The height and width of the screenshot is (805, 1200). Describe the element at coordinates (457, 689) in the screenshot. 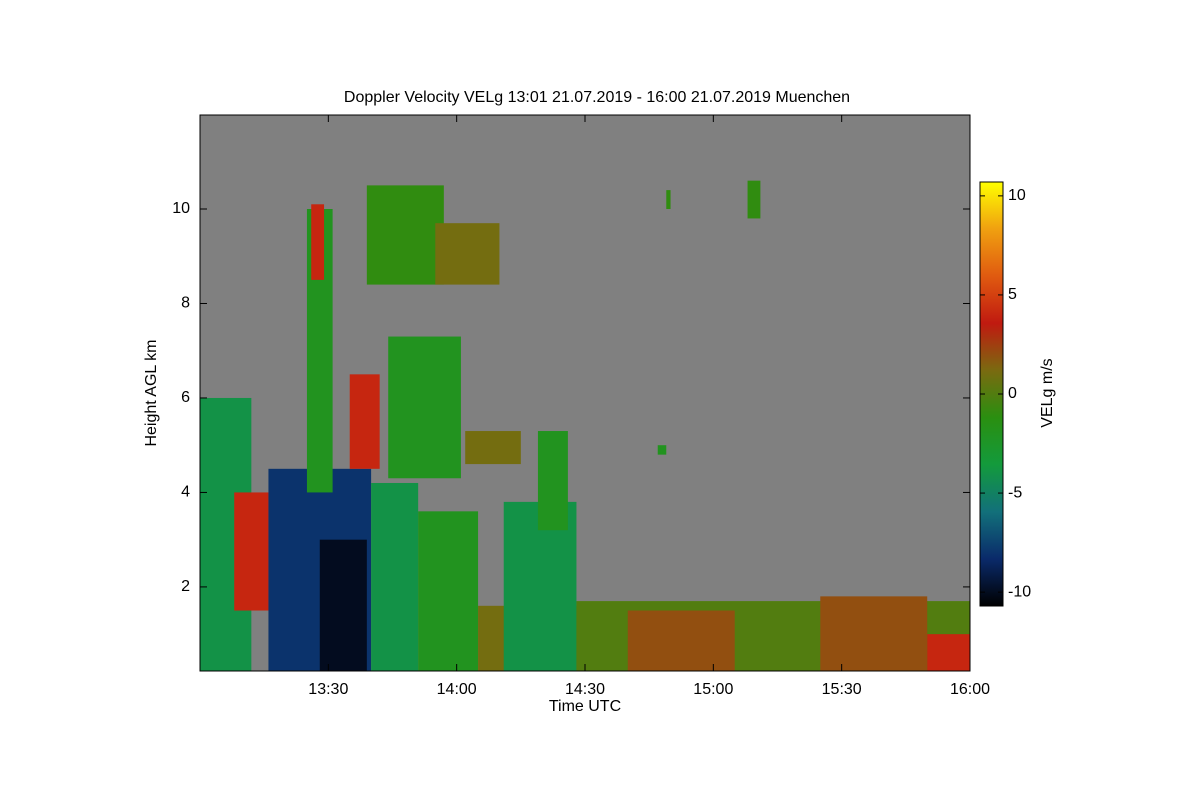

I see `x-tick-label: 14:00` at that location.